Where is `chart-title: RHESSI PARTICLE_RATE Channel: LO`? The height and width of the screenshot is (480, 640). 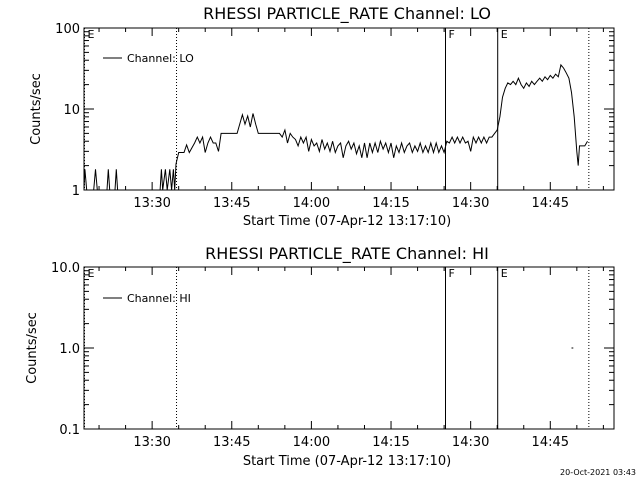 chart-title: RHESSI PARTICLE_RATE Channel: LO is located at coordinates (347, 14).